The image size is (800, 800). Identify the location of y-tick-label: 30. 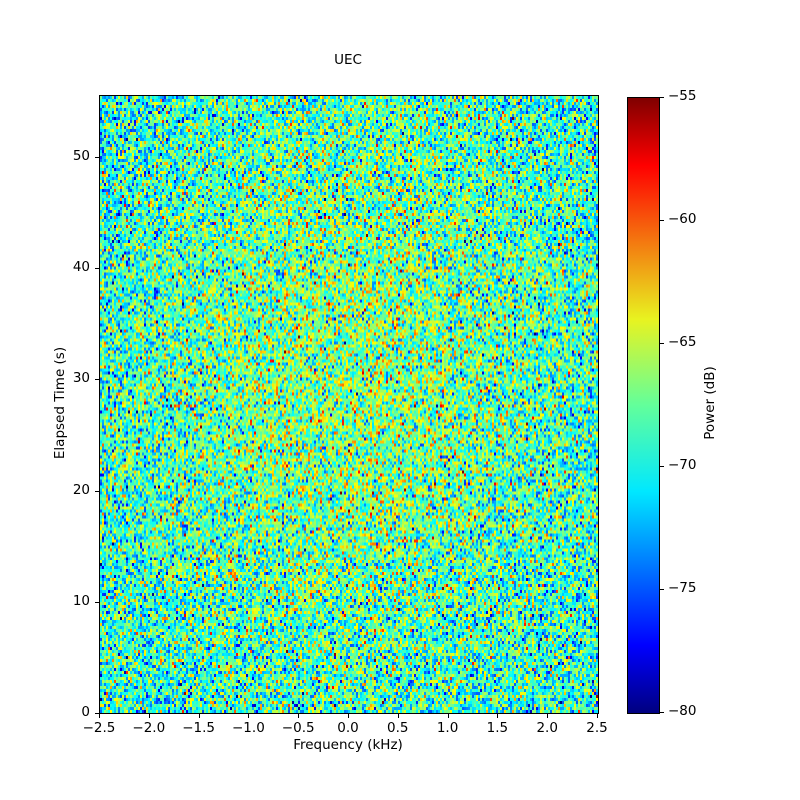
(81, 378).